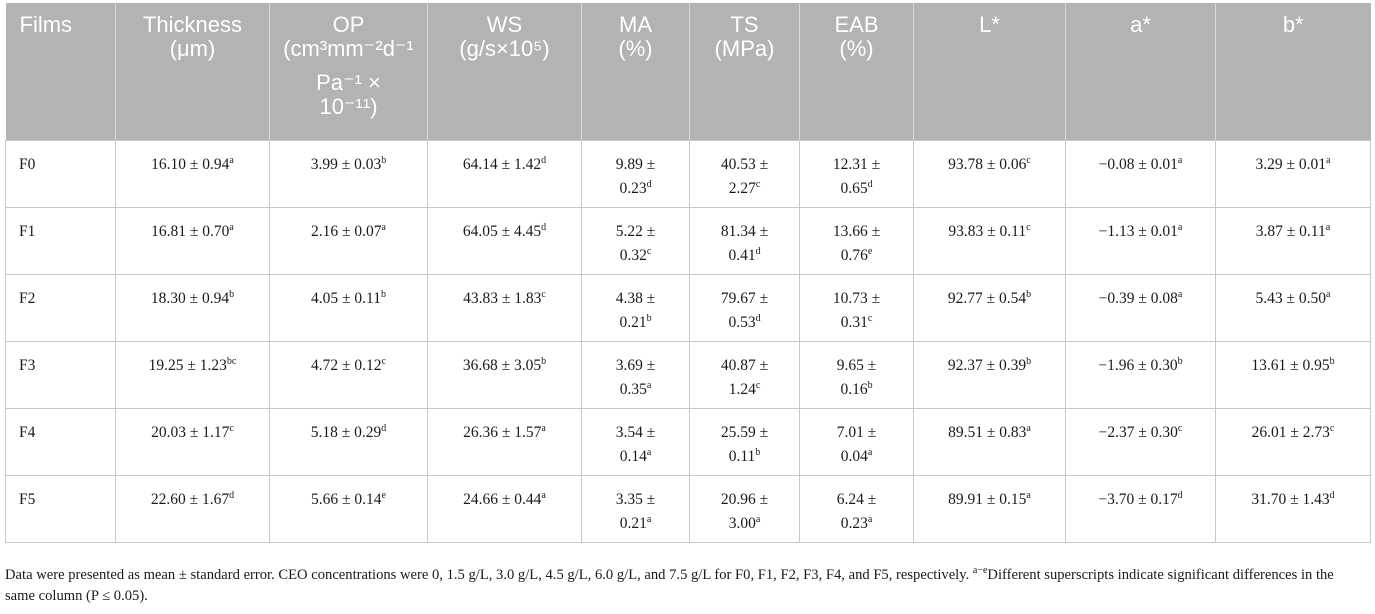 This screenshot has height=614, width=1375. I want to click on cell-ws: 24.66 ± 0.44a, so click(504, 508).